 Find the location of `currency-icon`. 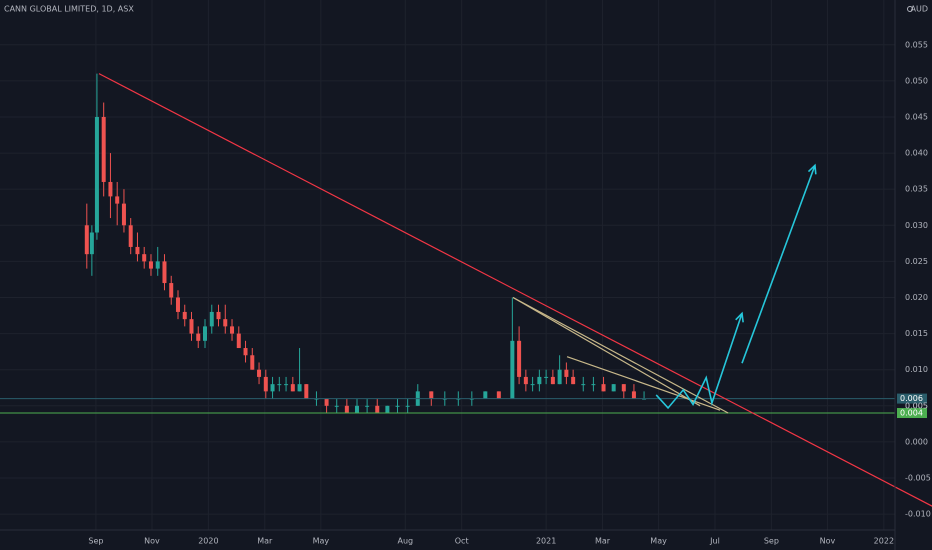

currency-icon is located at coordinates (910, 9).